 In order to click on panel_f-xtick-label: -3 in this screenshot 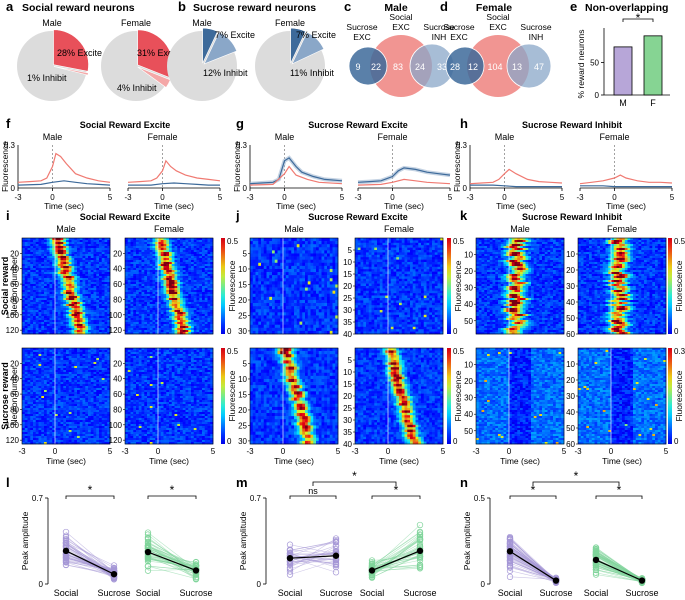, I will do `click(18, 197)`.